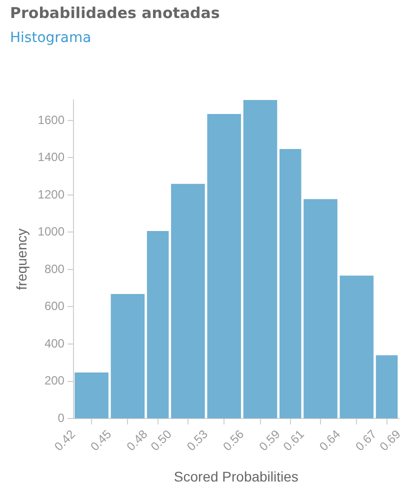 The image size is (412, 493). Describe the element at coordinates (330, 440) in the screenshot. I see `x-tick-label: 0.64` at that location.